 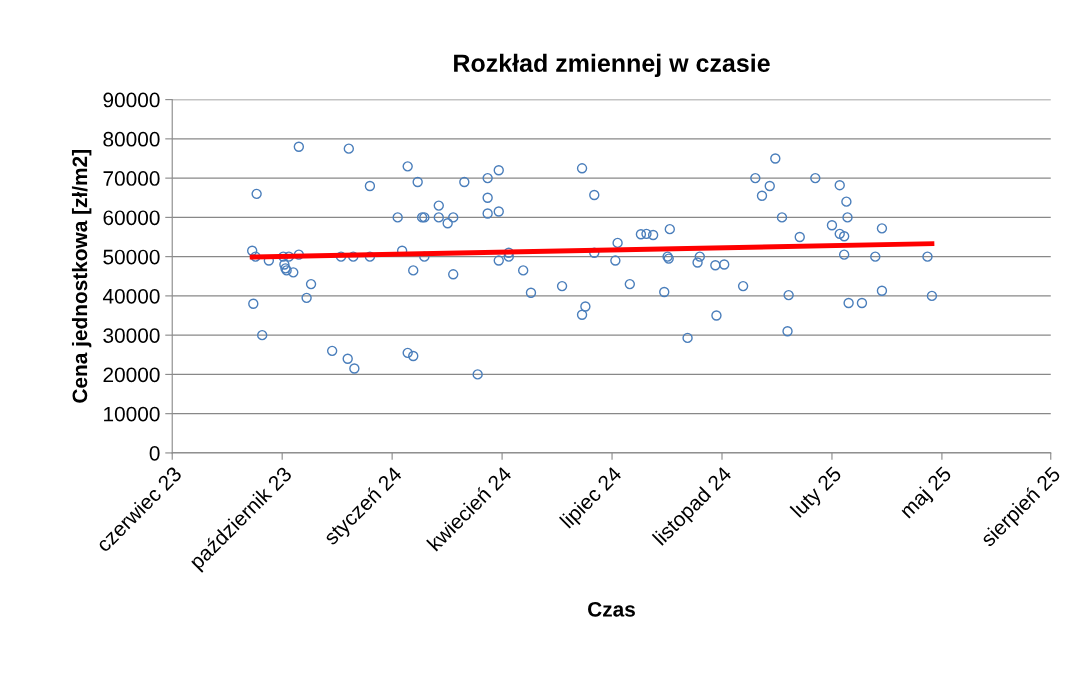 What do you see at coordinates (131, 178) in the screenshot?
I see `y-tick-label: 70000` at bounding box center [131, 178].